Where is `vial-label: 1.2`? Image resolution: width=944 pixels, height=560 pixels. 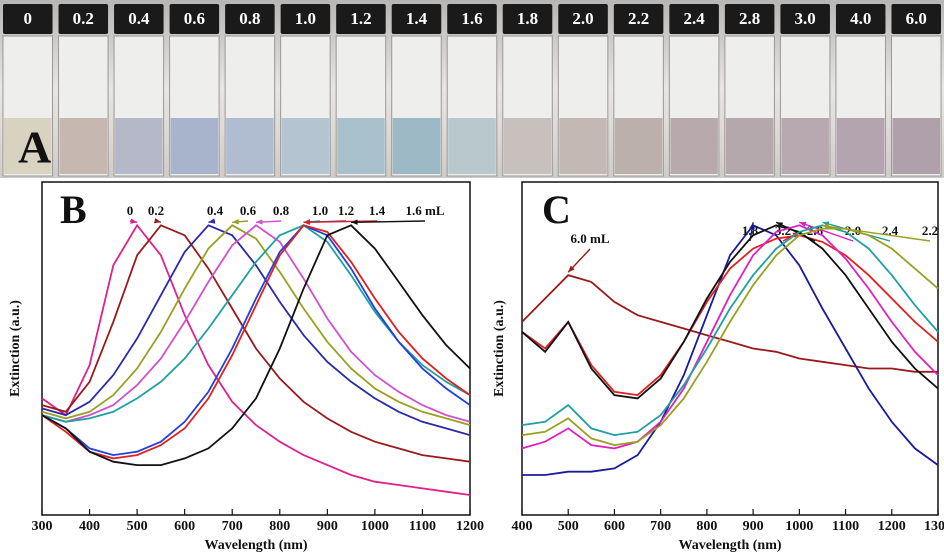 vial-label: 1.2 is located at coordinates (360, 18).